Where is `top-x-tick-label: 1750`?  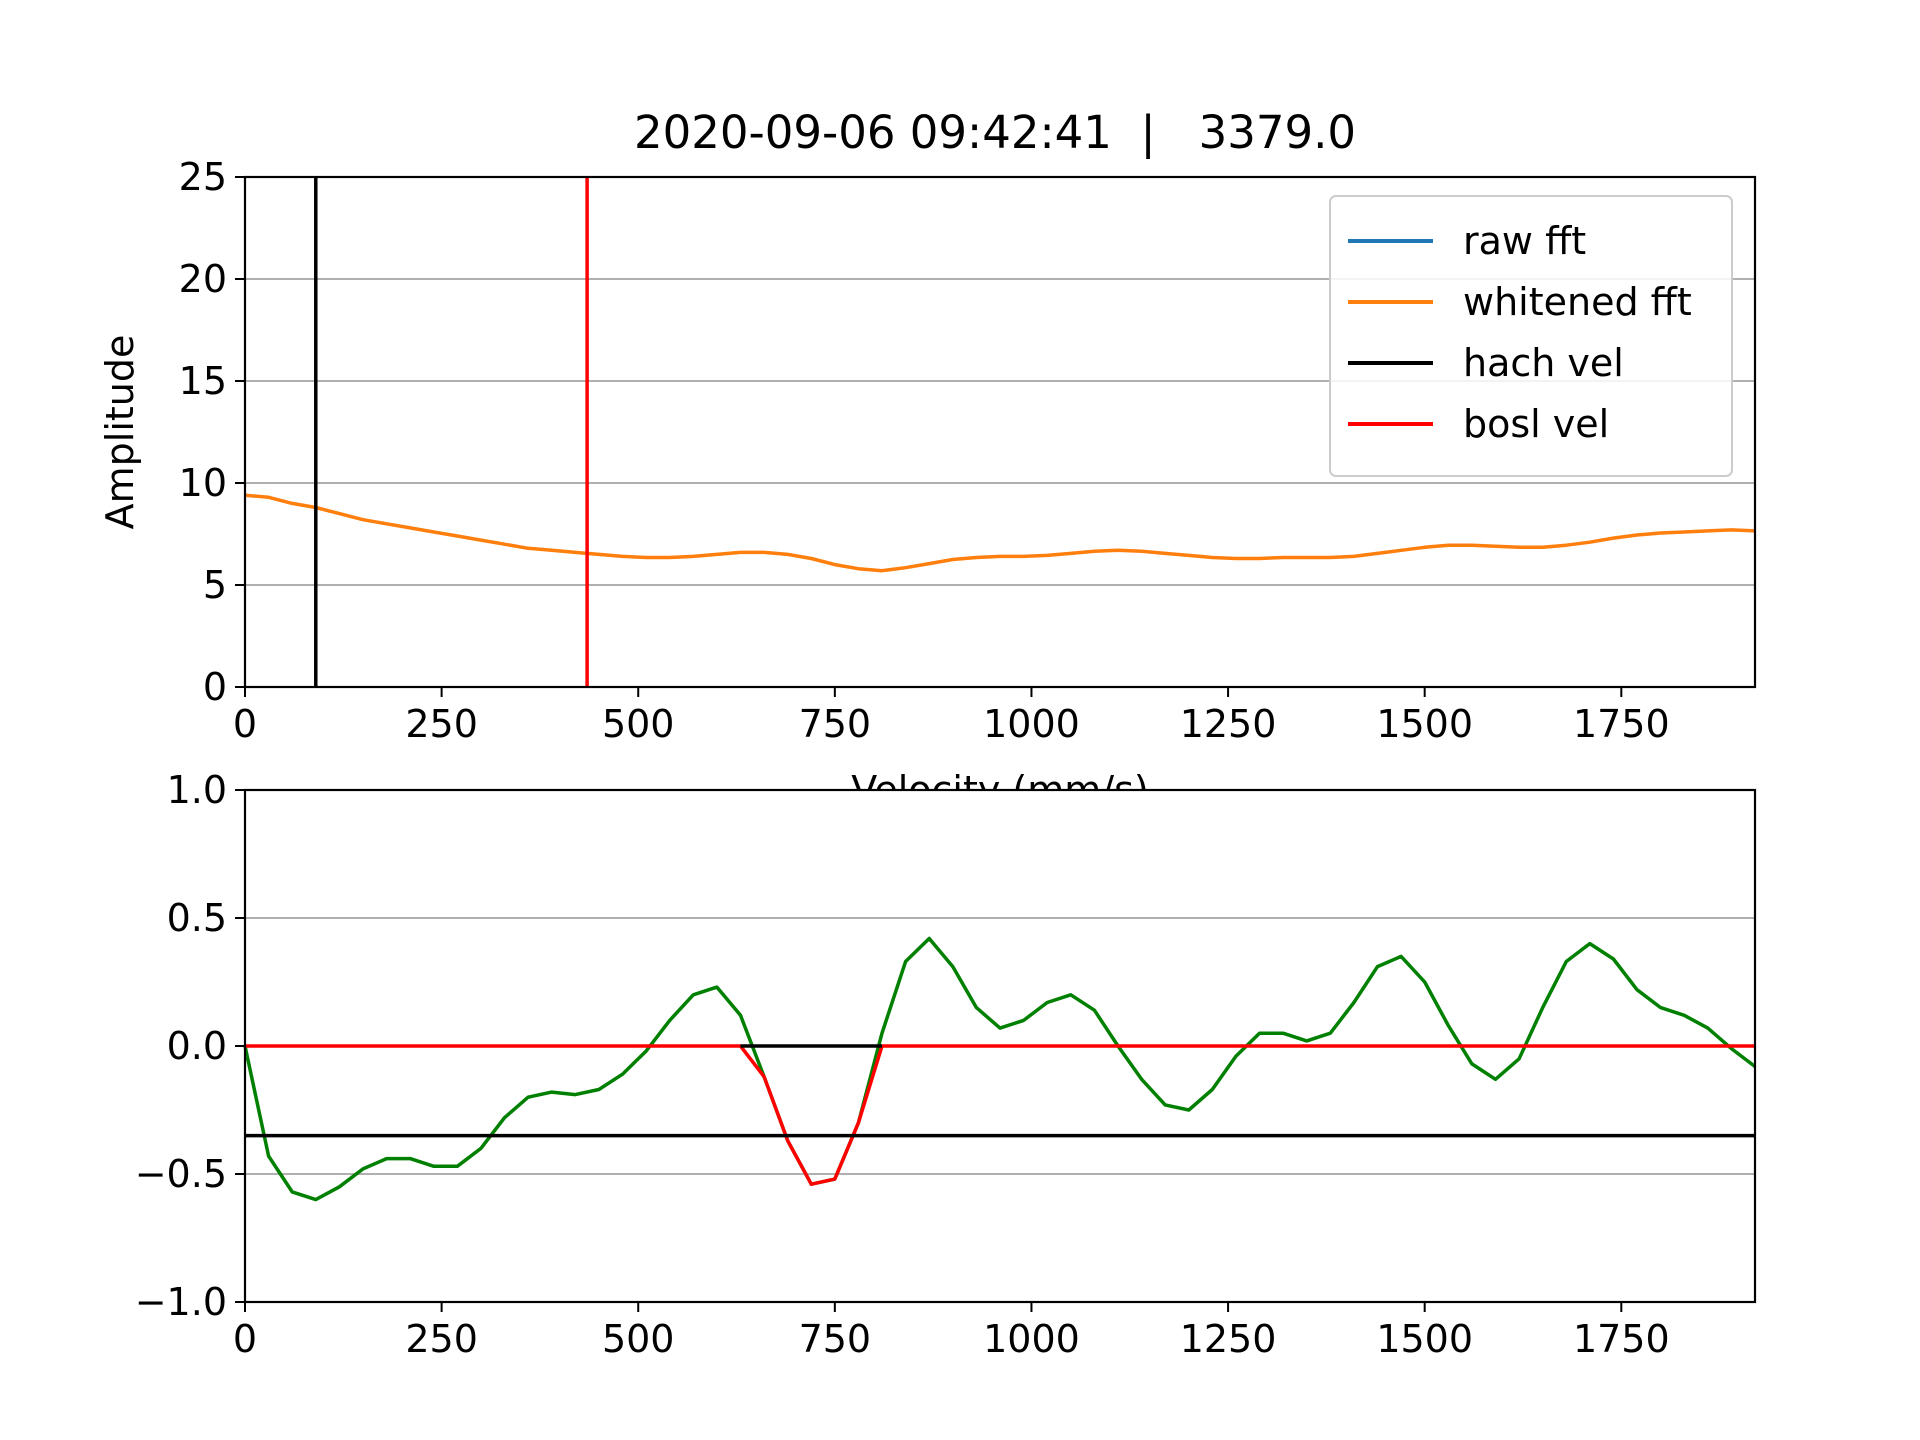
top-x-tick-label: 1750 is located at coordinates (1621, 724).